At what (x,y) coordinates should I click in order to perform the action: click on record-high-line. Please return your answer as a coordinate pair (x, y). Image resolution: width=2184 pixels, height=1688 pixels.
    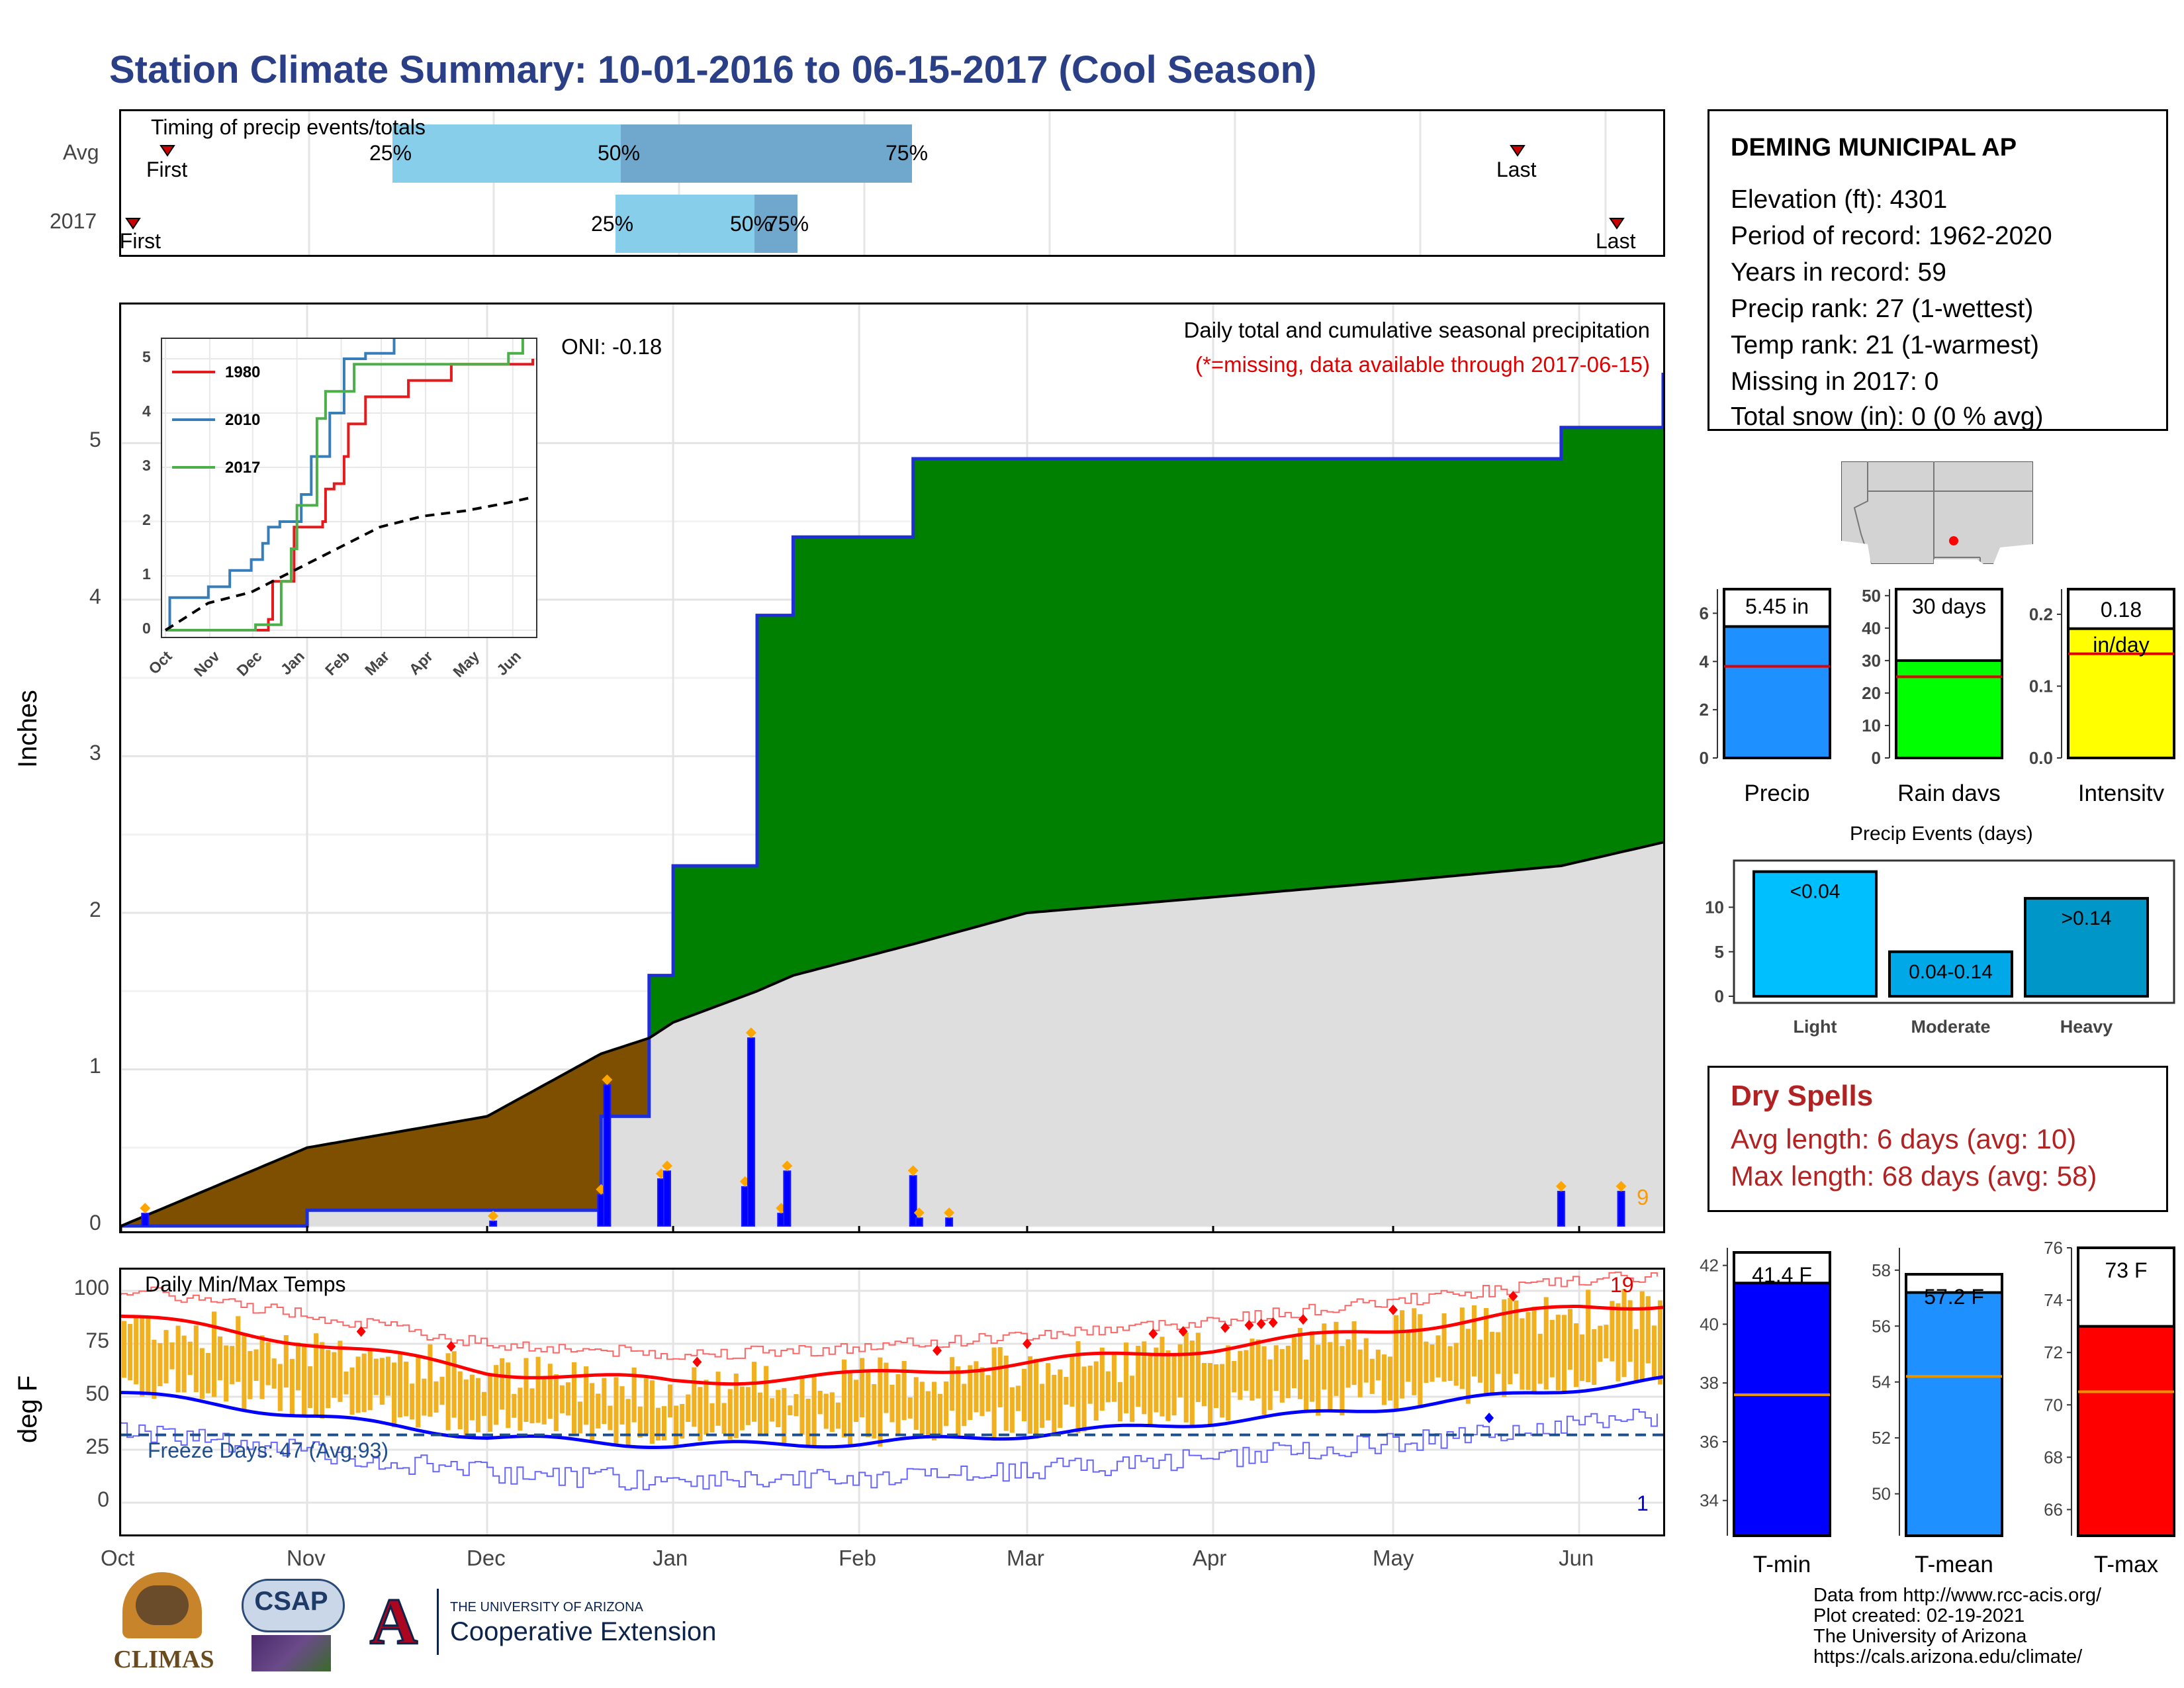
    Looking at the image, I should click on (889, 1315).